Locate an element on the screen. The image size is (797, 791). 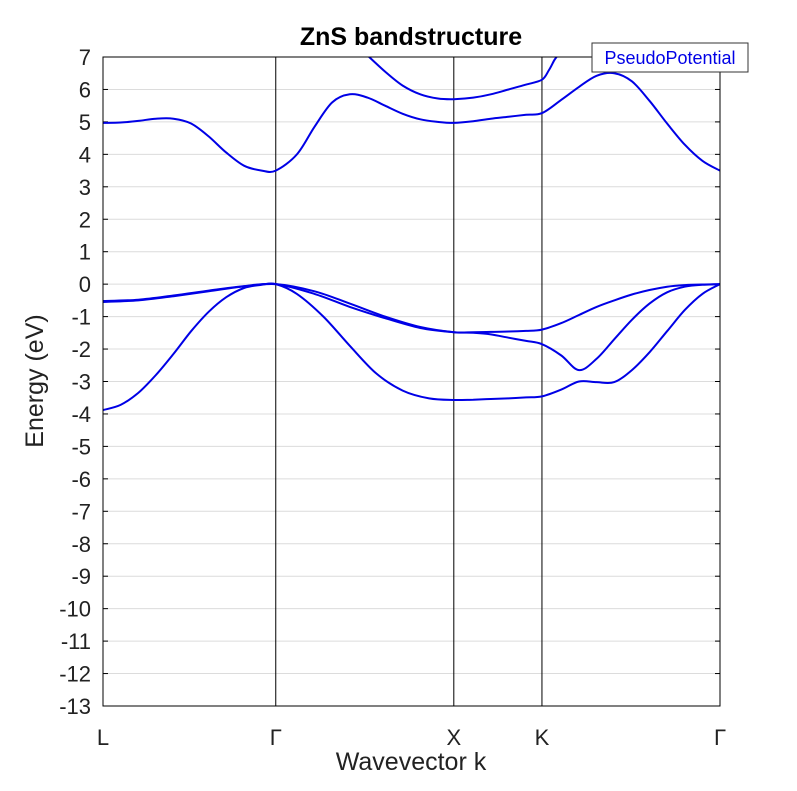
y-tick-label: -12 is located at coordinates (75, 674).